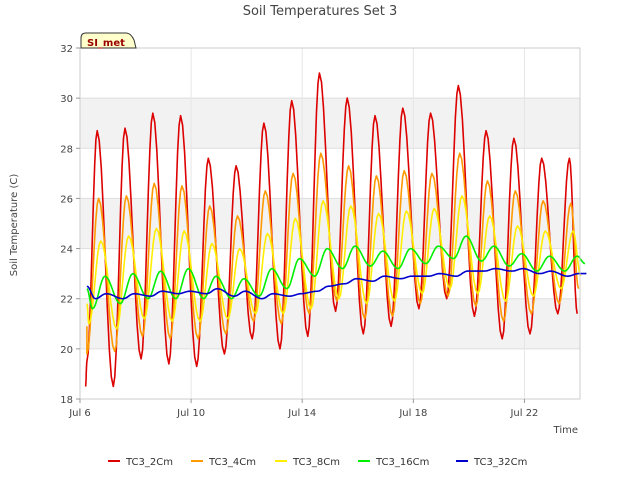 The width and height of the screenshot is (640, 480). Describe the element at coordinates (320, 11) in the screenshot. I see `chart-title: Soil Temperatures Set 3` at that location.